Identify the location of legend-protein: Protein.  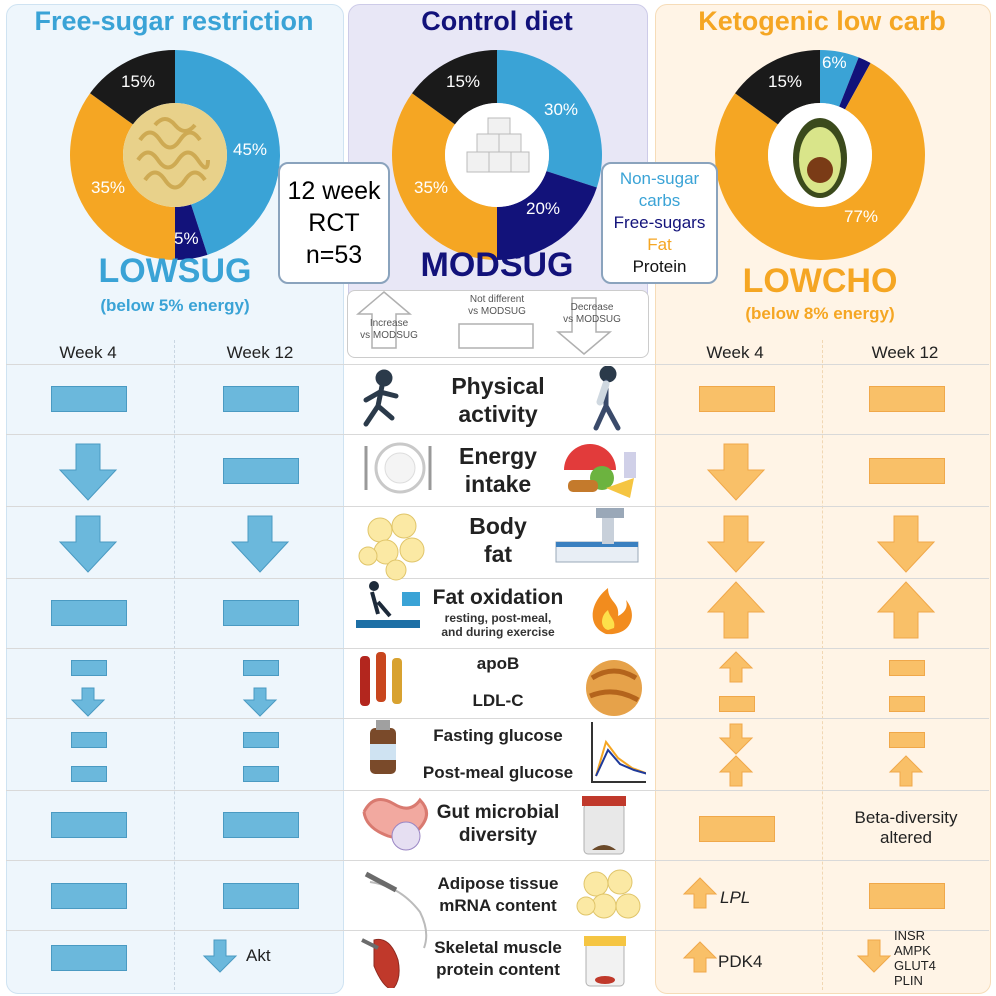
(659, 266).